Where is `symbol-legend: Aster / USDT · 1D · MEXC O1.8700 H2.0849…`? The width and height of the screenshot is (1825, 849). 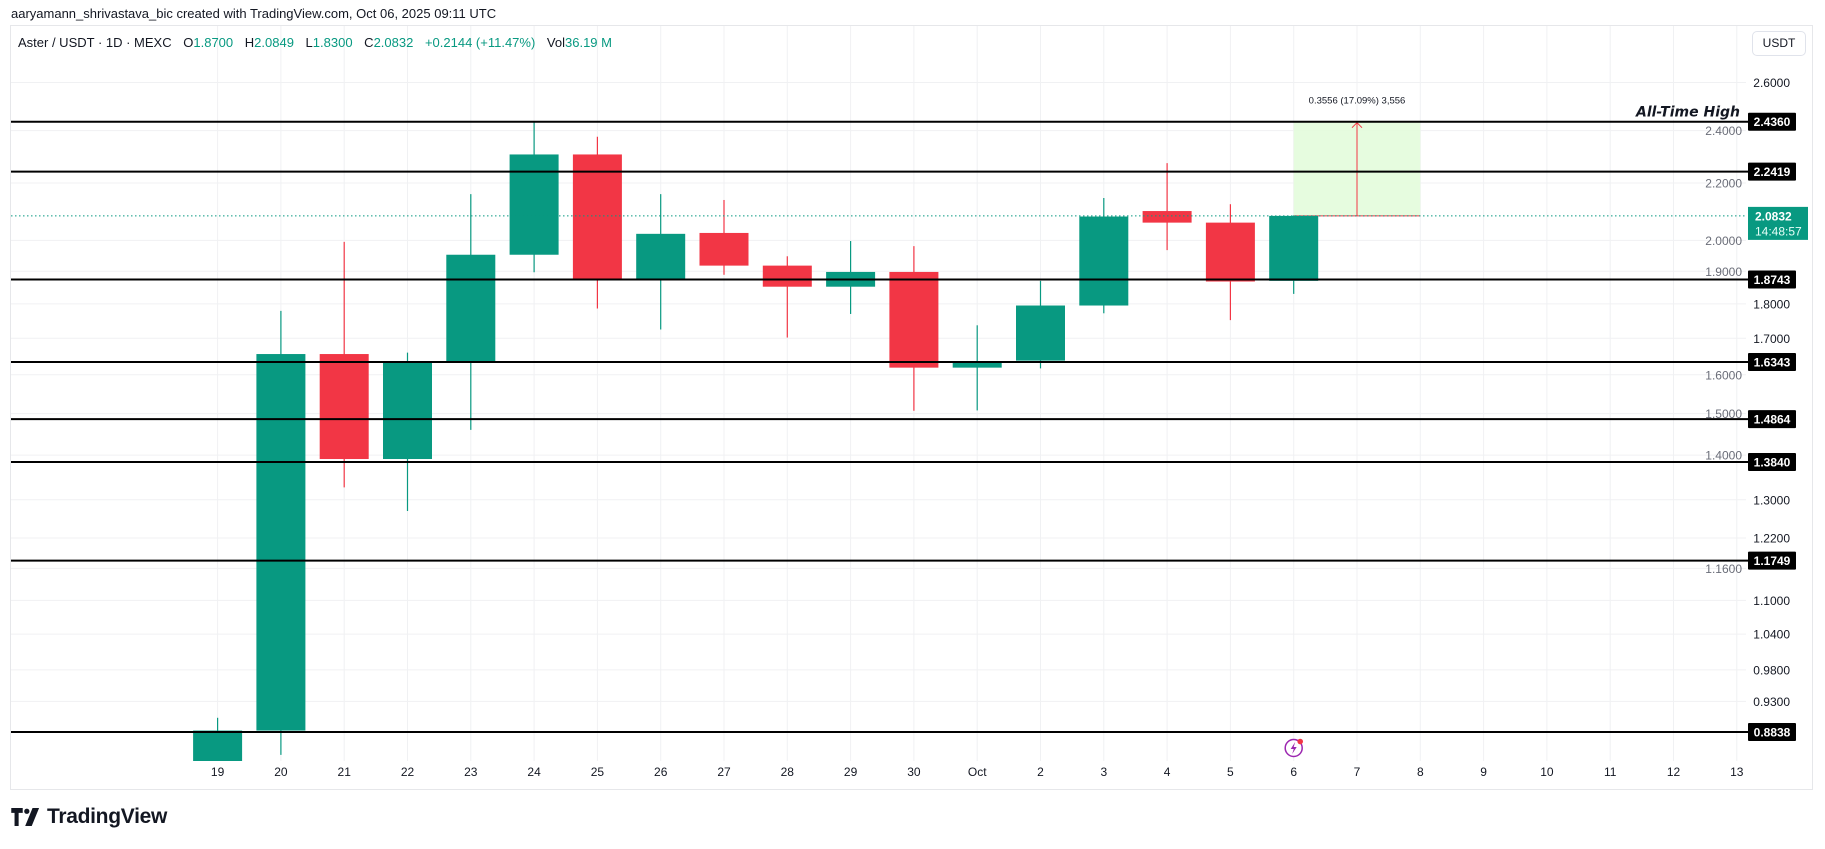
symbol-legend: Aster / USDT · 1D · MEXC O1.8700 H2.0849… is located at coordinates (315, 42).